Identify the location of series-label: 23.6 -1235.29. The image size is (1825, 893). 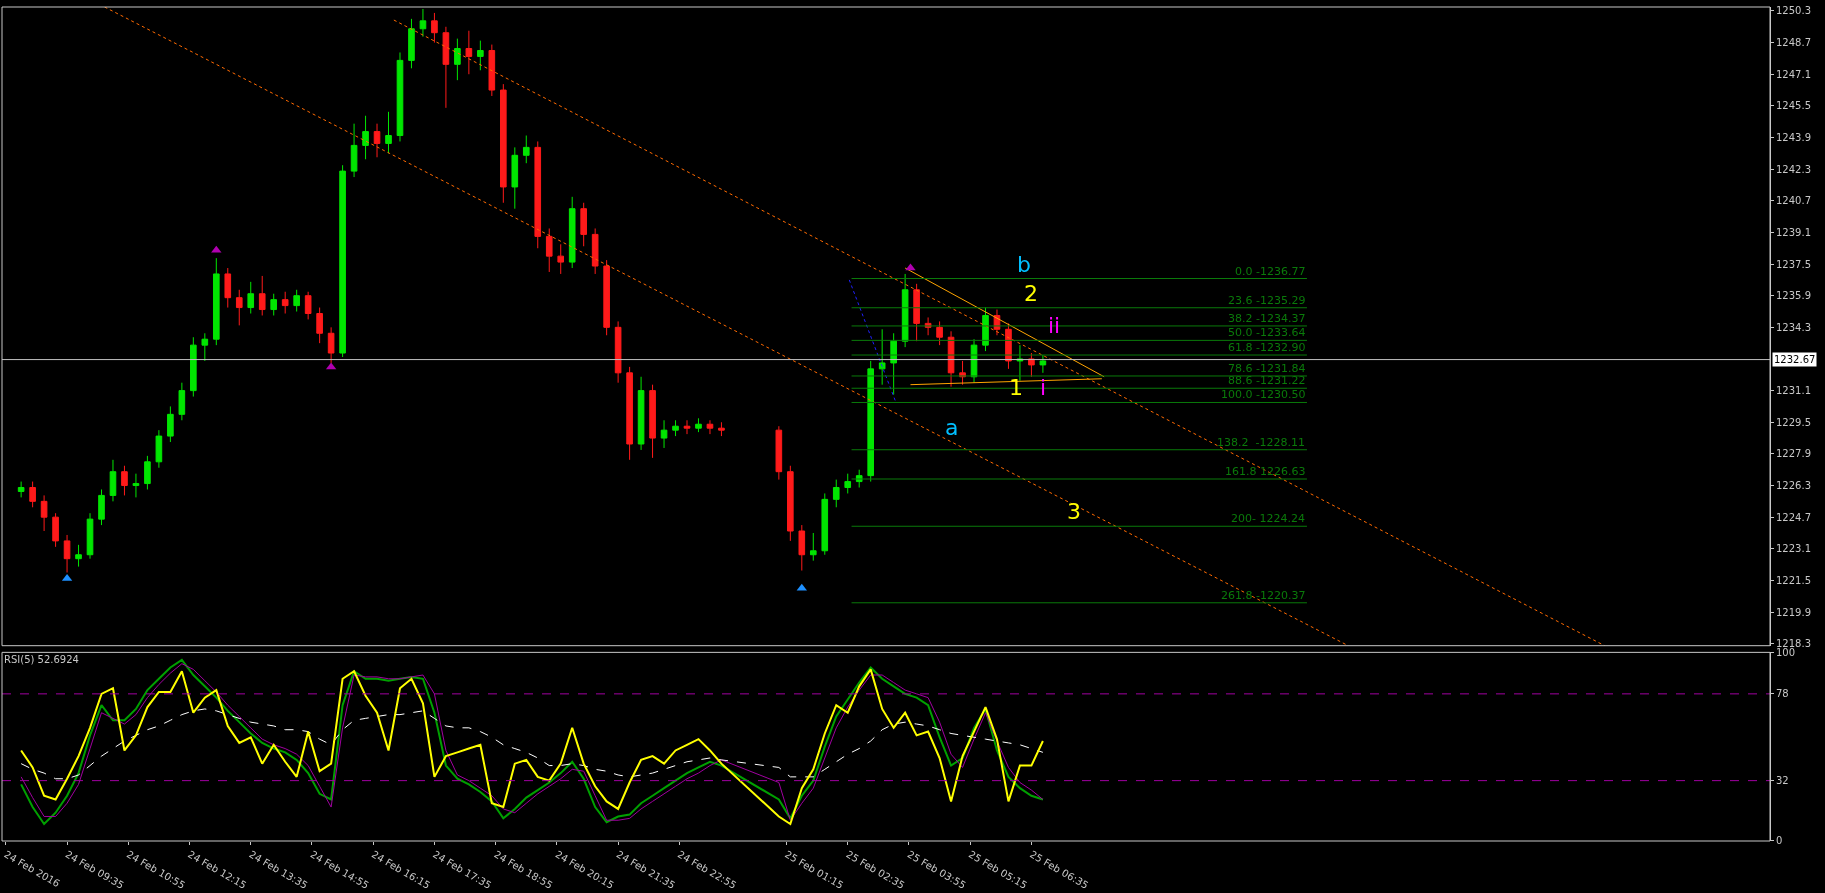
(1267, 300).